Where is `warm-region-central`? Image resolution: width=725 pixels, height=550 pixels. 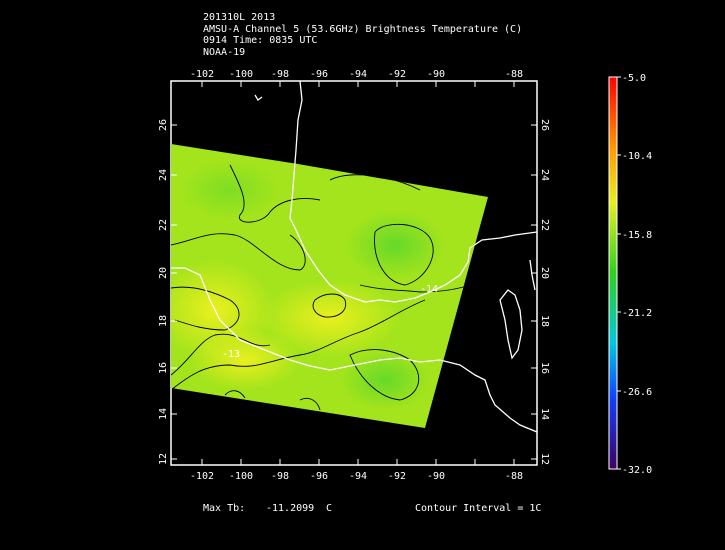 warm-region-central is located at coordinates (330, 318).